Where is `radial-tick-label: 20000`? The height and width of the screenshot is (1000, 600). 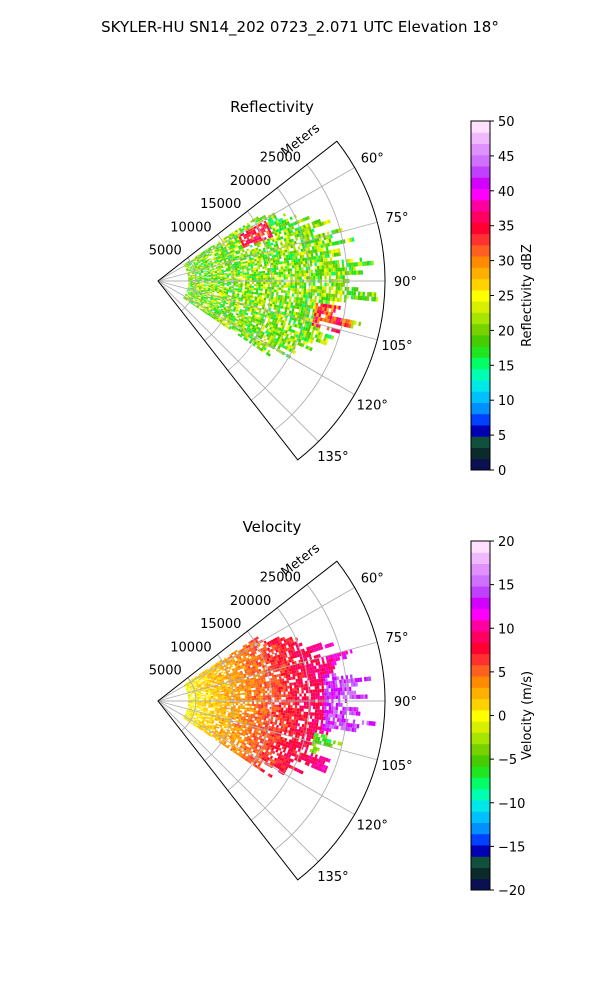
radial-tick-label: 20000 is located at coordinates (250, 181).